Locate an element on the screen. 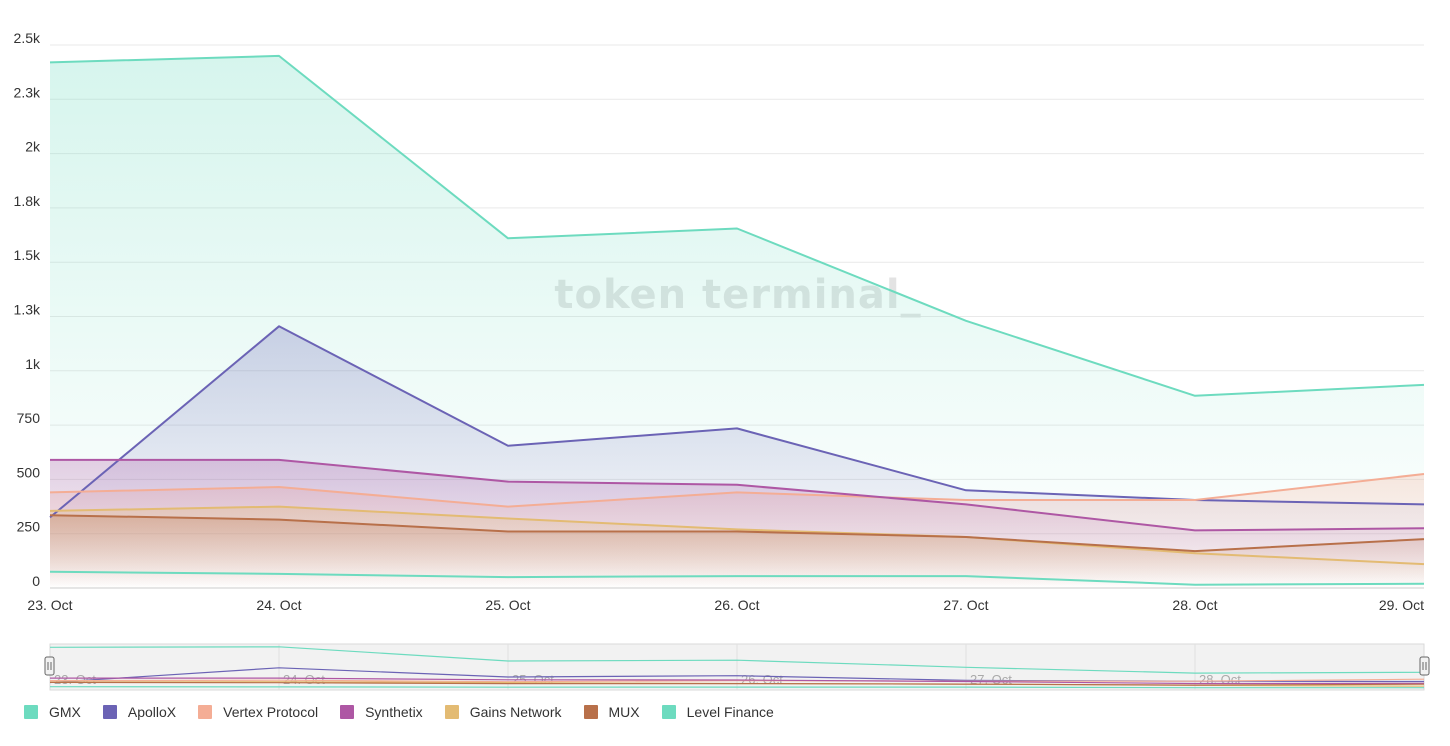 The width and height of the screenshot is (1450, 746). legend-label: Gains Network is located at coordinates (515, 712).